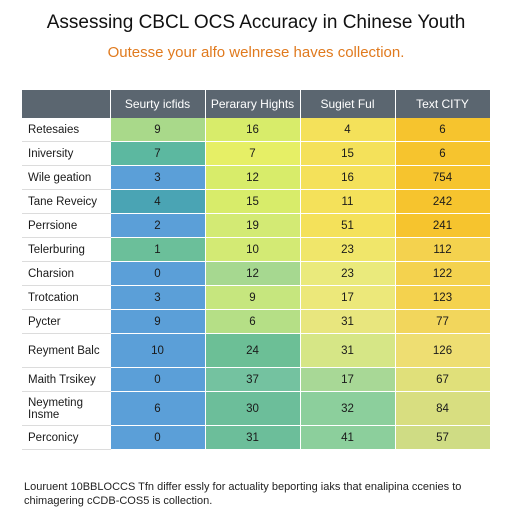 The height and width of the screenshot is (512, 512). I want to click on table-cell: 84, so click(443, 408).